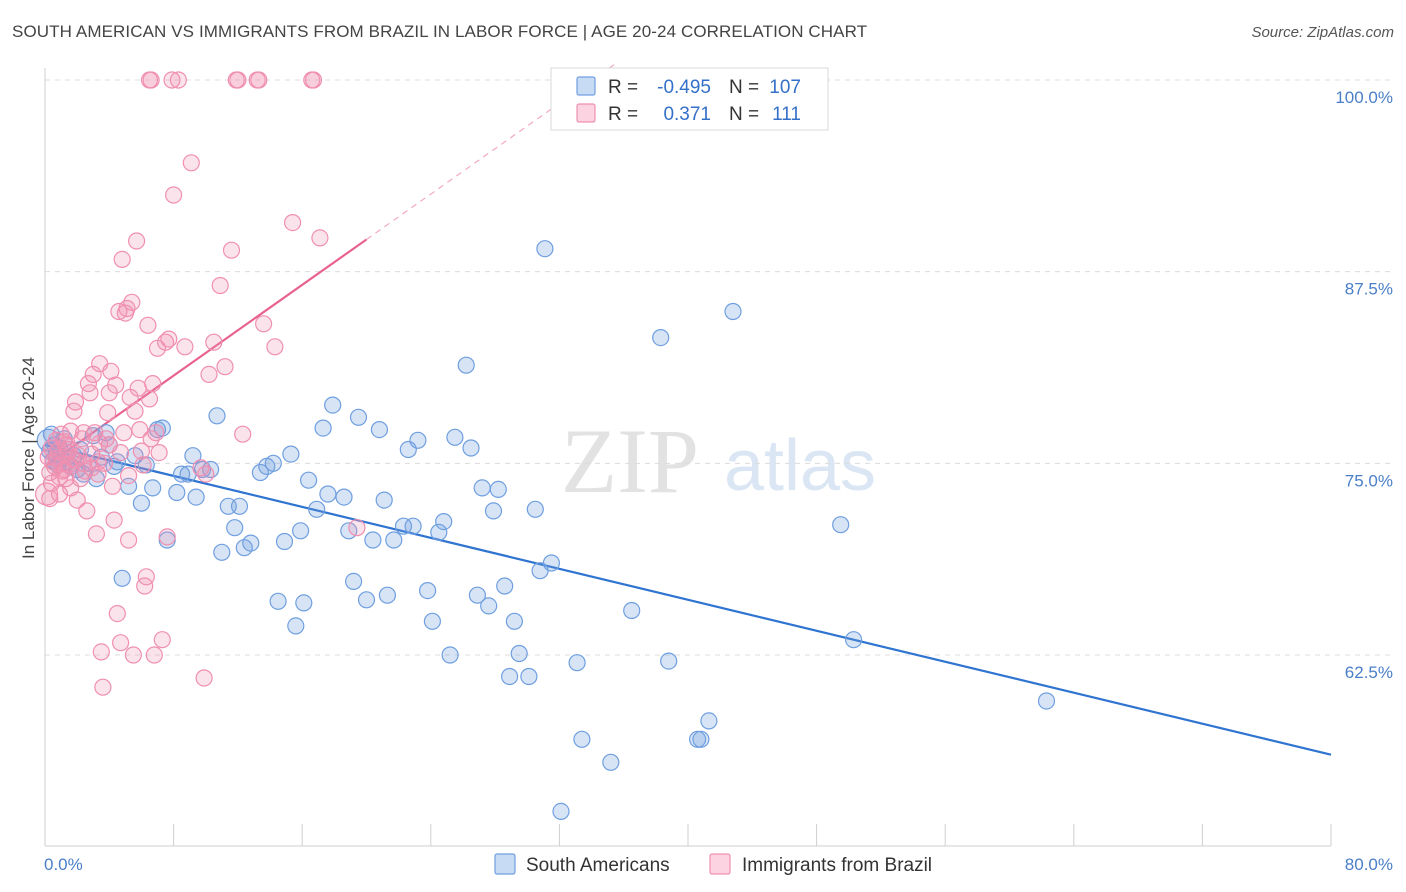 The height and width of the screenshot is (892, 1406). Describe the element at coordinates (28, 458) in the screenshot. I see `y-axis-title: In Labor Force | Age 20-24` at that location.